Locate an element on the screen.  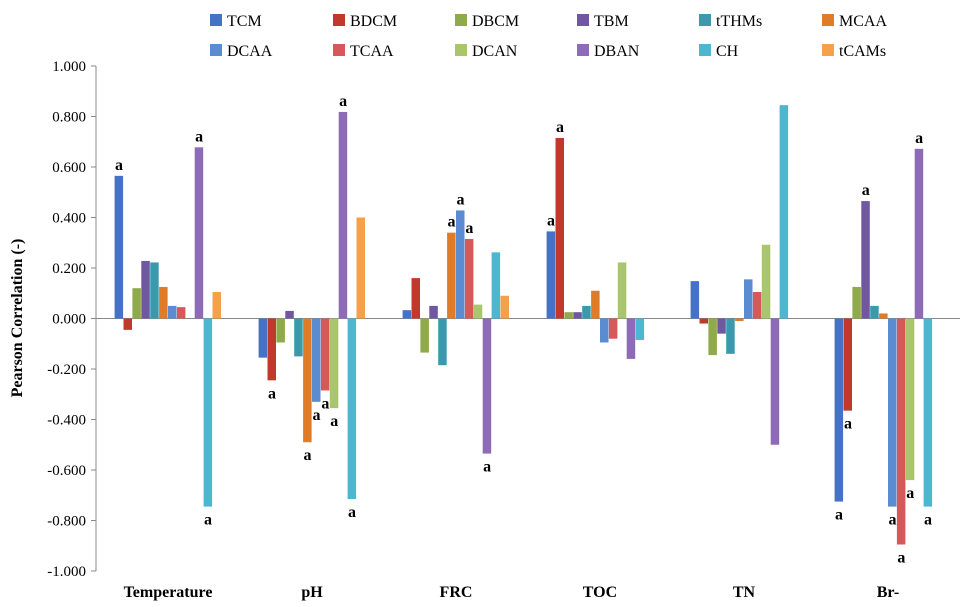
x-category-label: TN is located at coordinates (744, 592).